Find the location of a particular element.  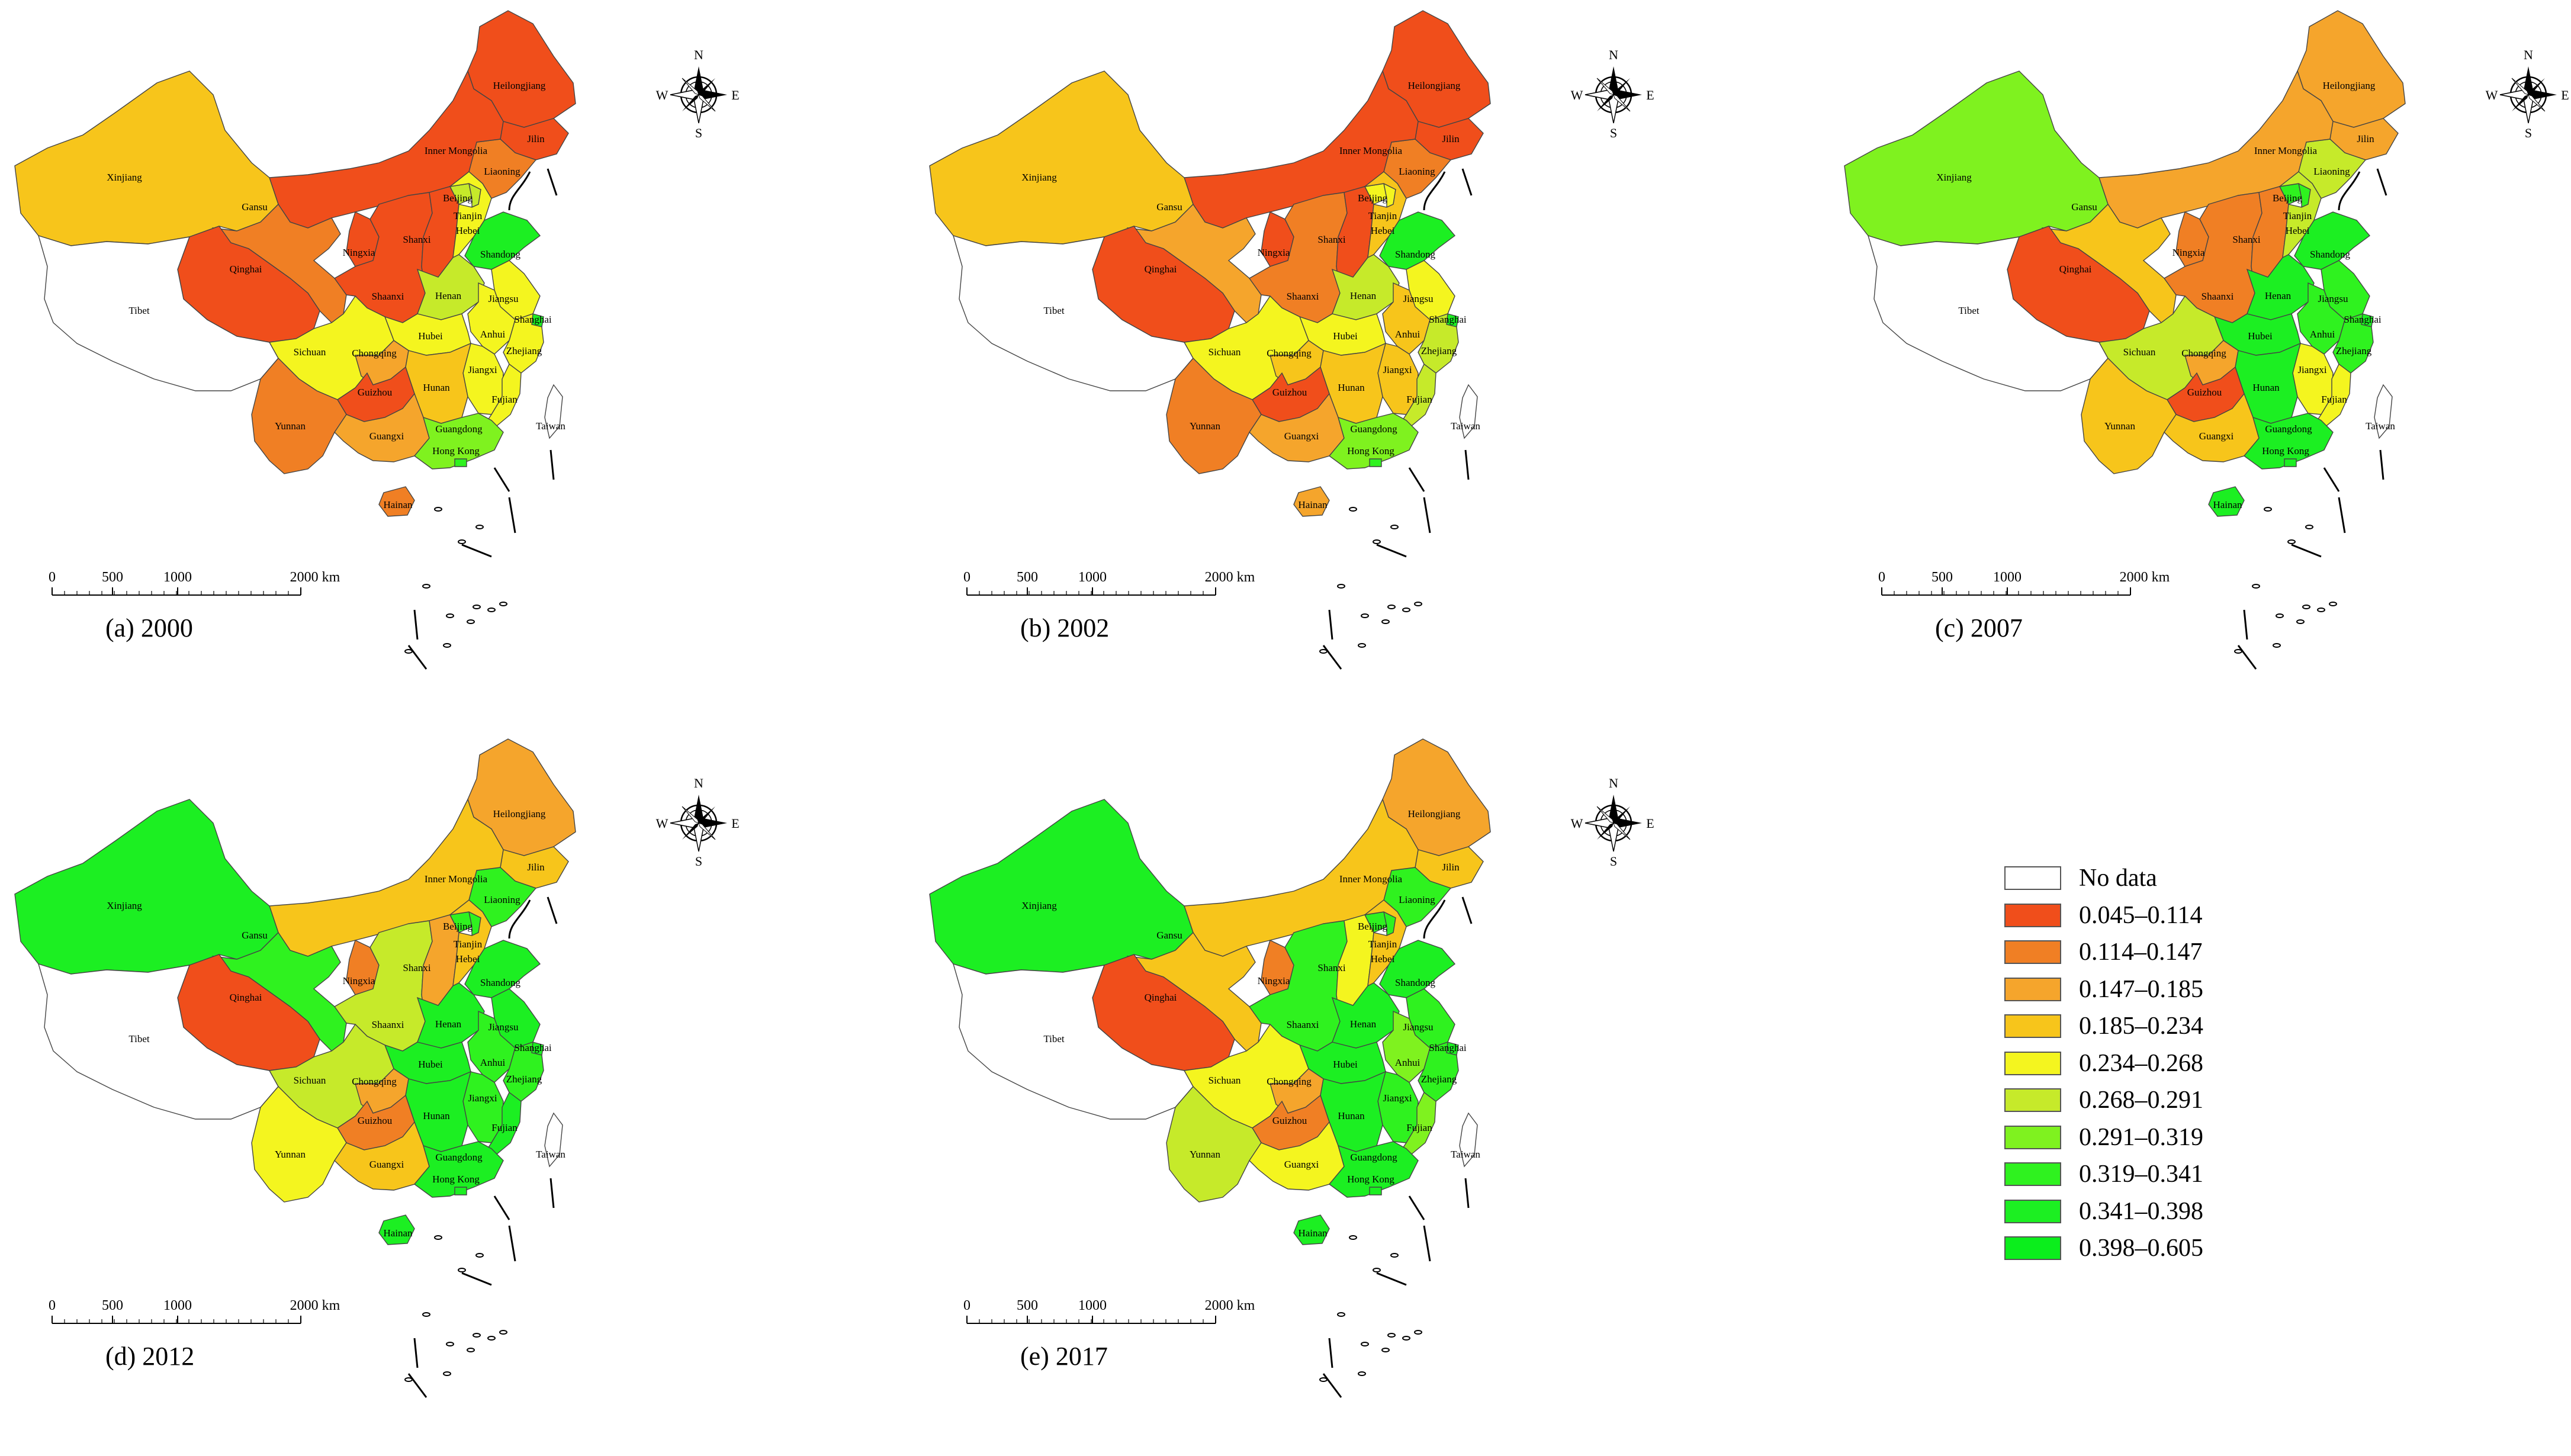

province-label: Heilongjiang is located at coordinates (2349, 85).